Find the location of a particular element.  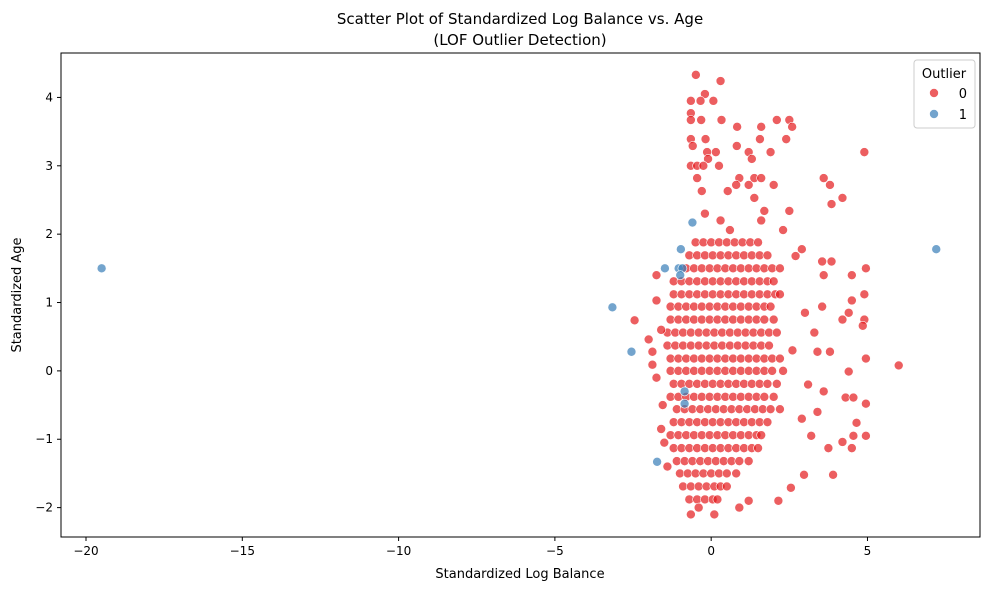

x-tick-label: 5 is located at coordinates (868, 551).